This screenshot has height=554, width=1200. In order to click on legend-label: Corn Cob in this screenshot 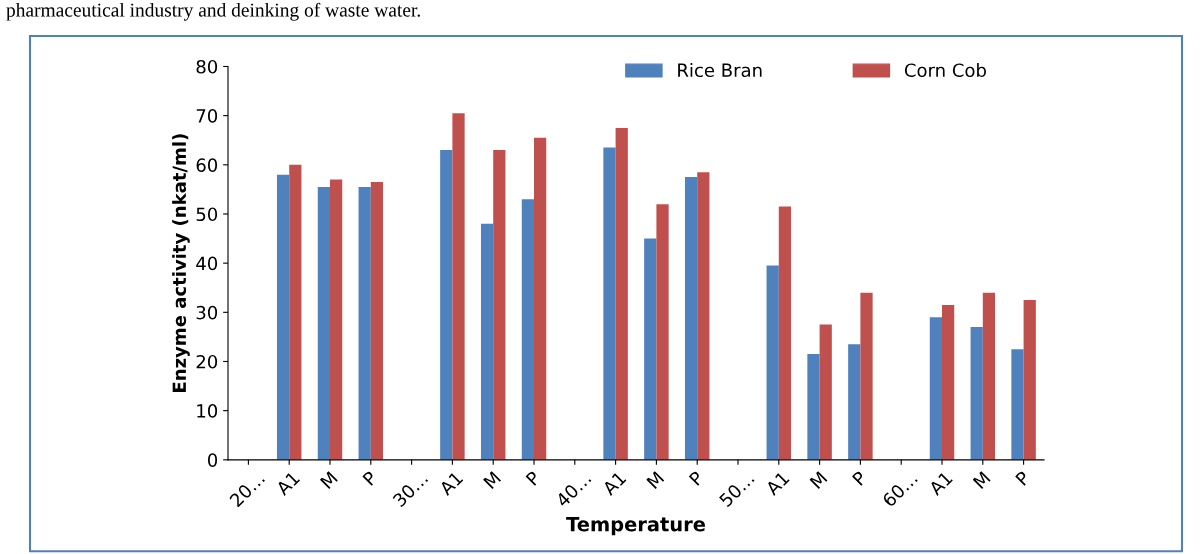, I will do `click(945, 70)`.